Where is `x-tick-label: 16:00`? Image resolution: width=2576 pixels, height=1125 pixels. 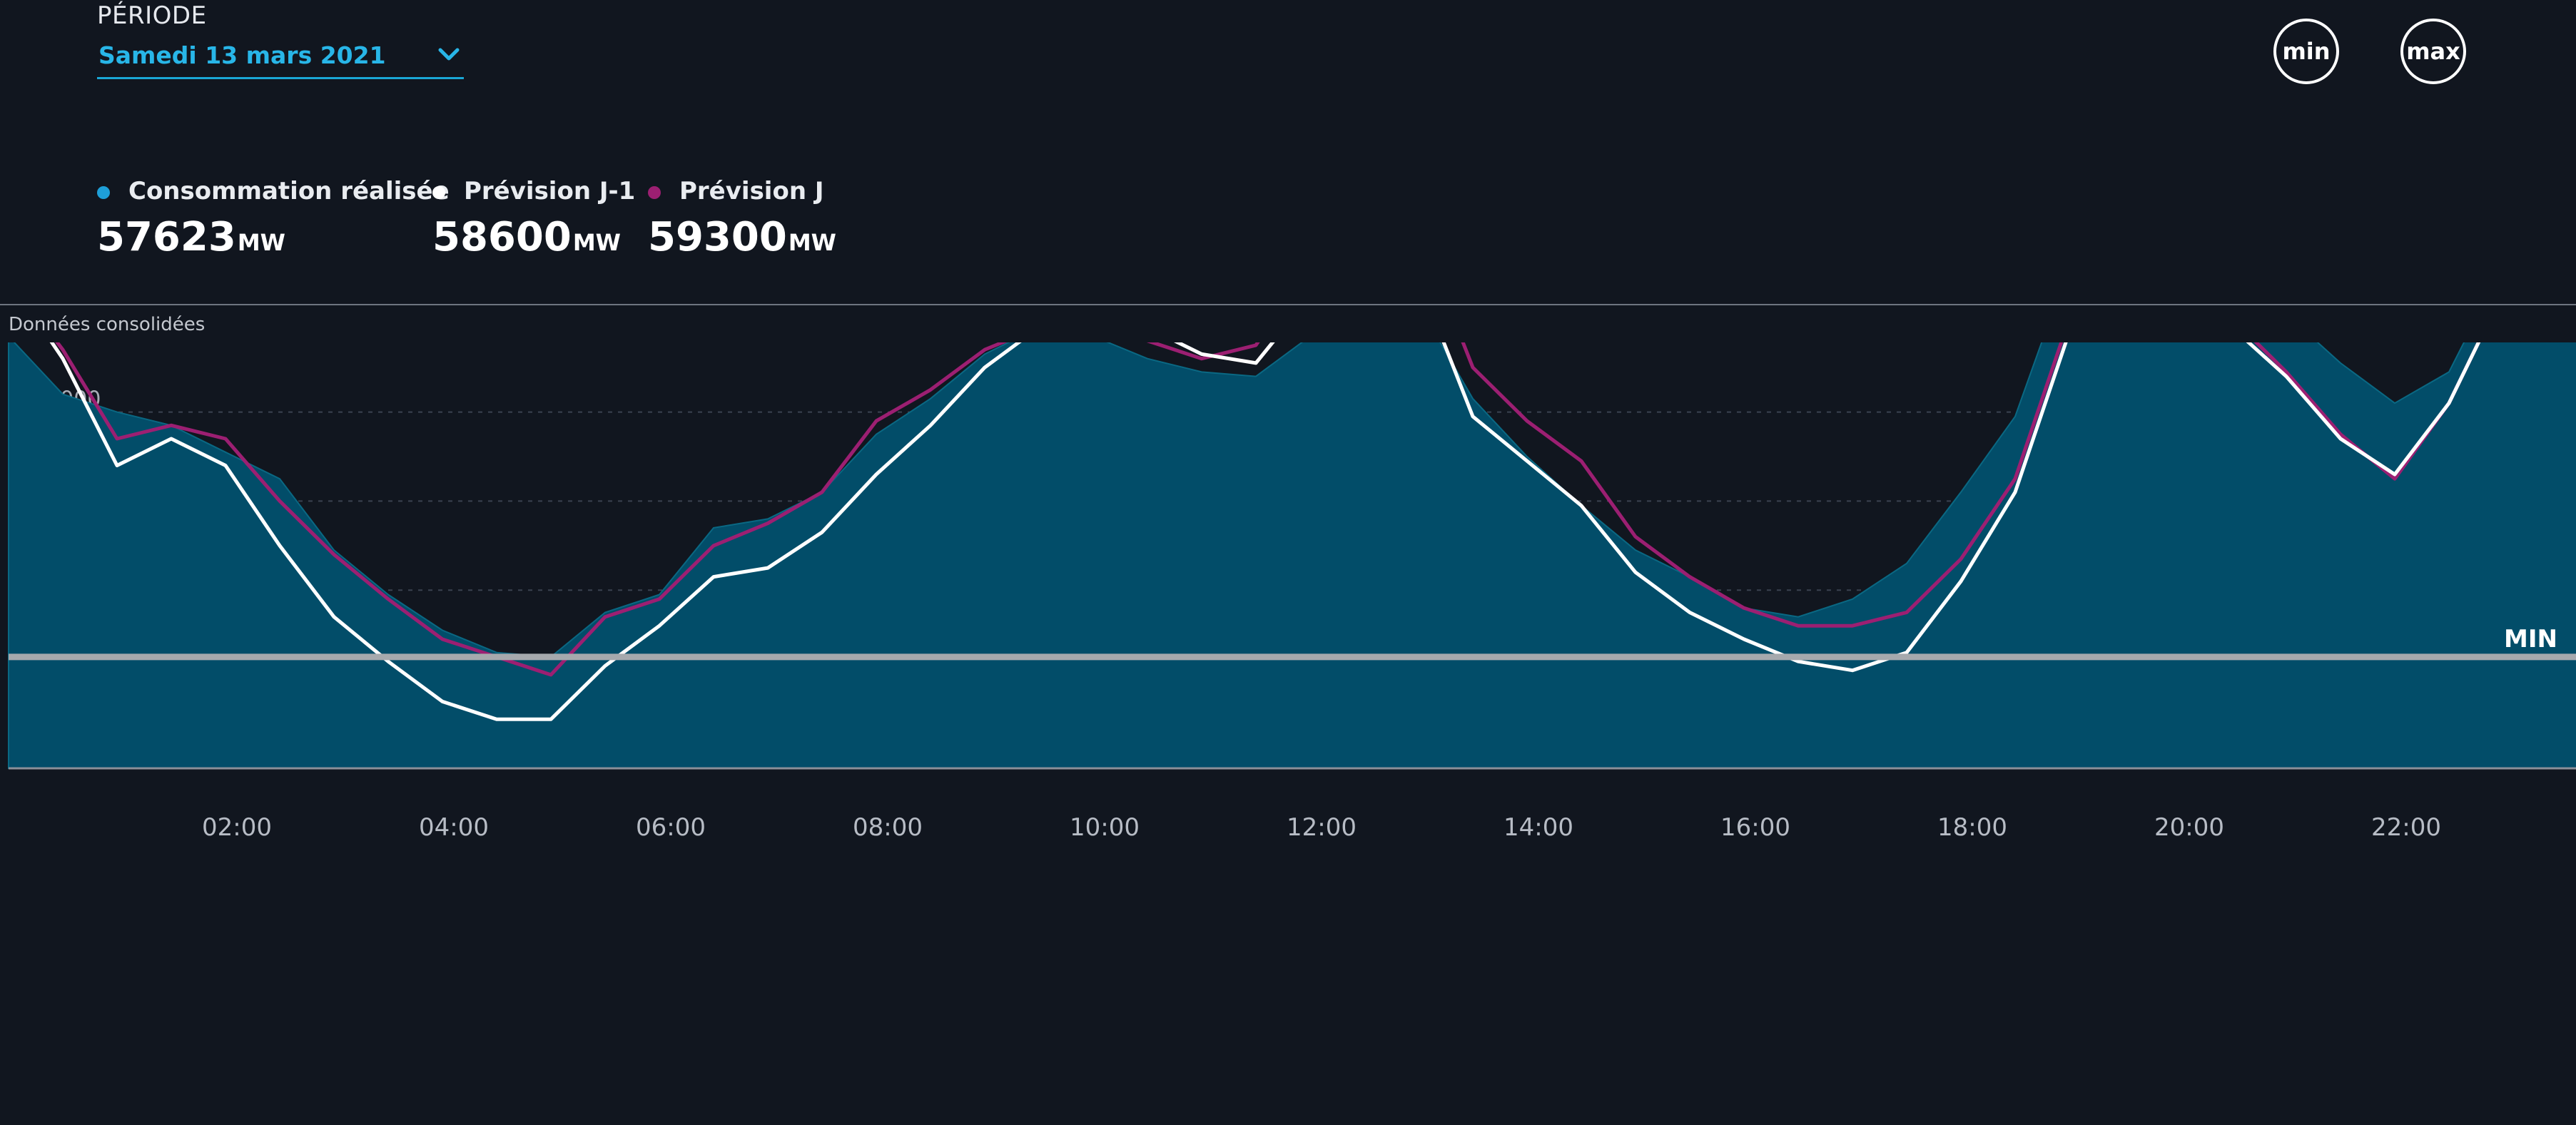
x-tick-label: 16:00 is located at coordinates (1755, 828).